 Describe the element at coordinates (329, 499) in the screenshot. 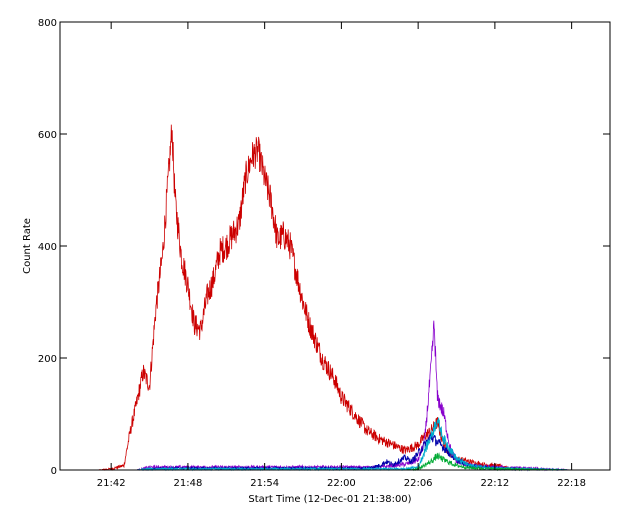

I see `x-axis-title: Start Time (12-Dec-01 21:38:00)` at that location.